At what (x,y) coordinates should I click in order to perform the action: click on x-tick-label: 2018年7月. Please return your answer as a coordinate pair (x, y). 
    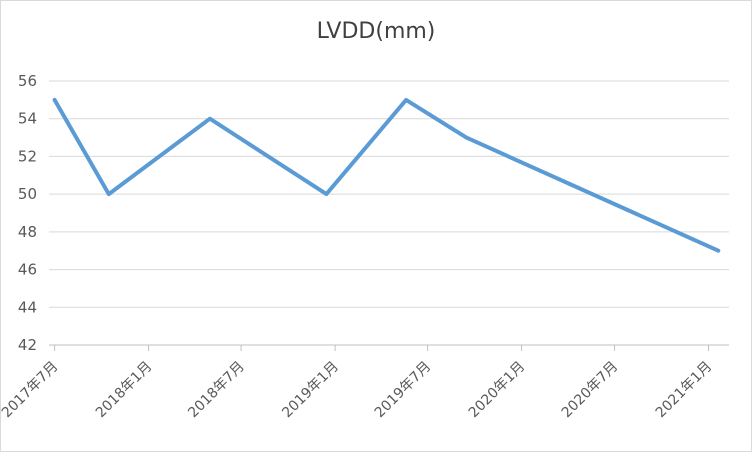
    Looking at the image, I should click on (216, 390).